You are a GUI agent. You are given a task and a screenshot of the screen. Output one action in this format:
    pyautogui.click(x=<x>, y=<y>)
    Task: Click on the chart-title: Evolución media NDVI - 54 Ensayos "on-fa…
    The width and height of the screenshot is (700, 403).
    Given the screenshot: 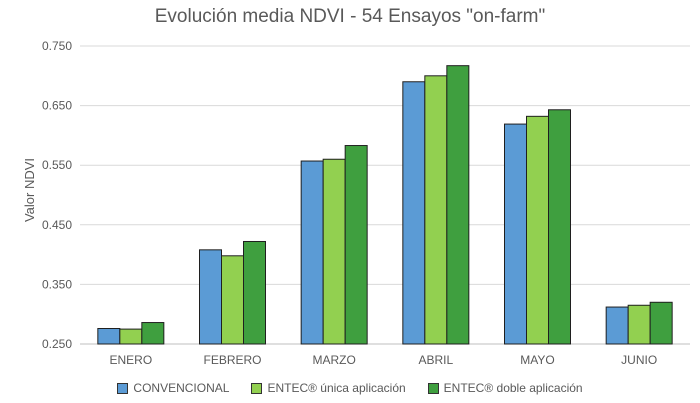 What is the action you would take?
    pyautogui.click(x=350, y=16)
    